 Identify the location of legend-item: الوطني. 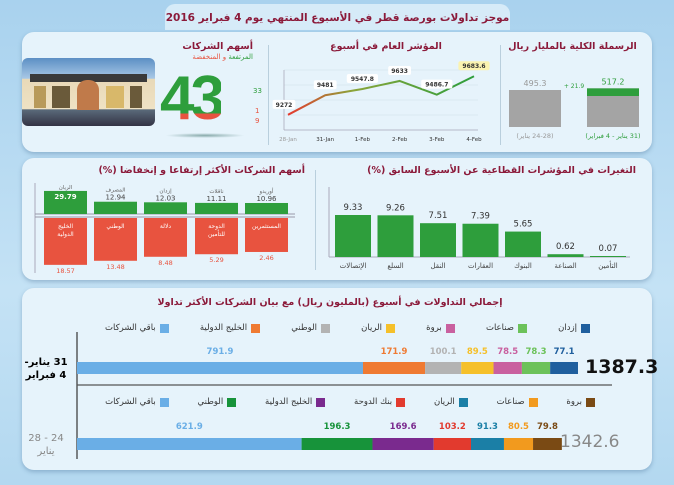
(310, 328).